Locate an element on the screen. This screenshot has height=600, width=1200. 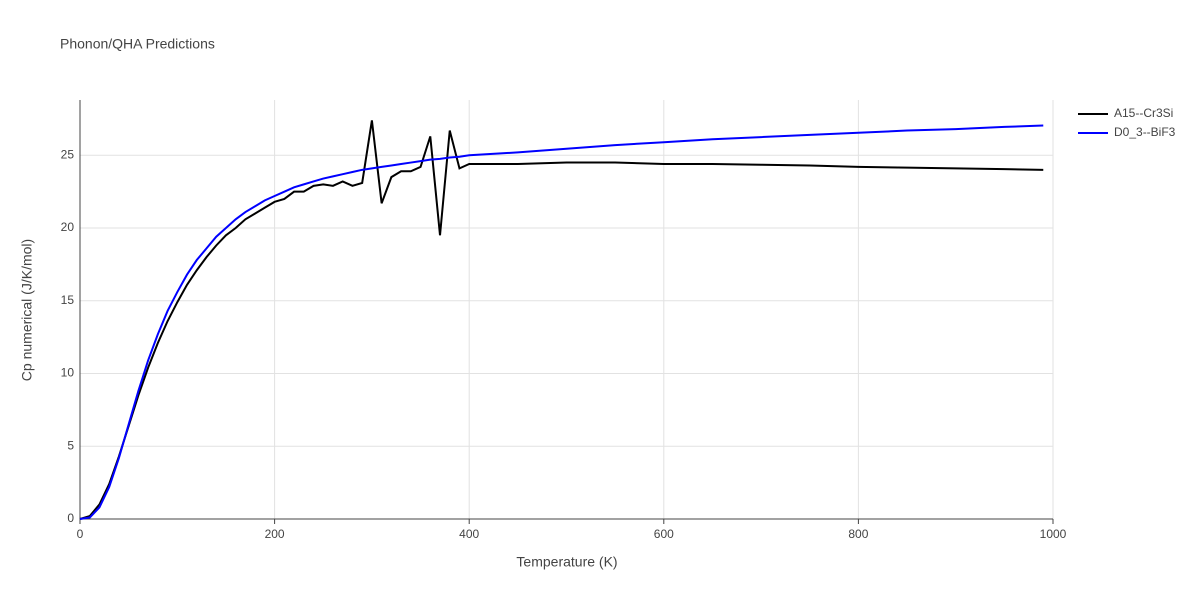
x-axis-label: Temperature (K) is located at coordinates (566, 562).